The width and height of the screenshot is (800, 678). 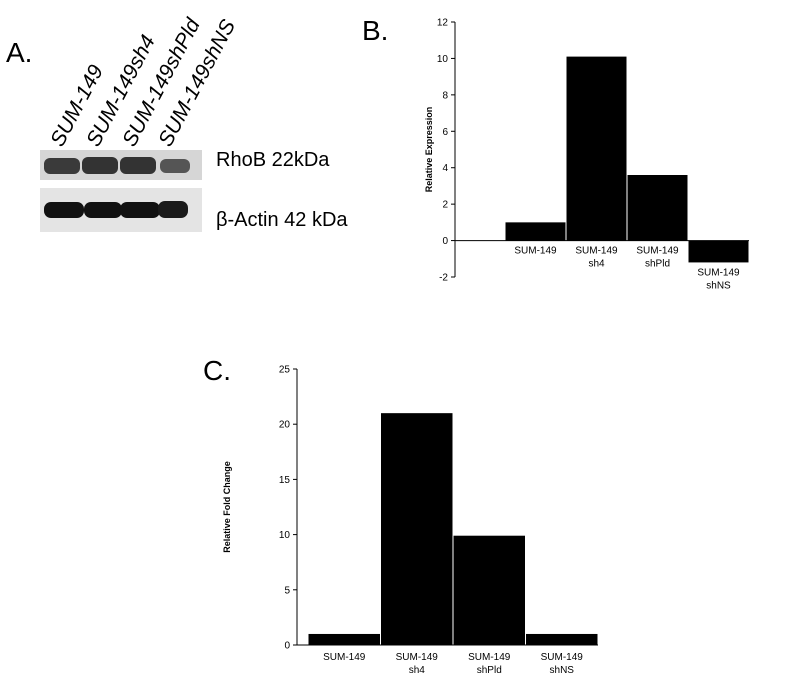 I want to click on y-tick-label: 8, so click(x=445, y=95).